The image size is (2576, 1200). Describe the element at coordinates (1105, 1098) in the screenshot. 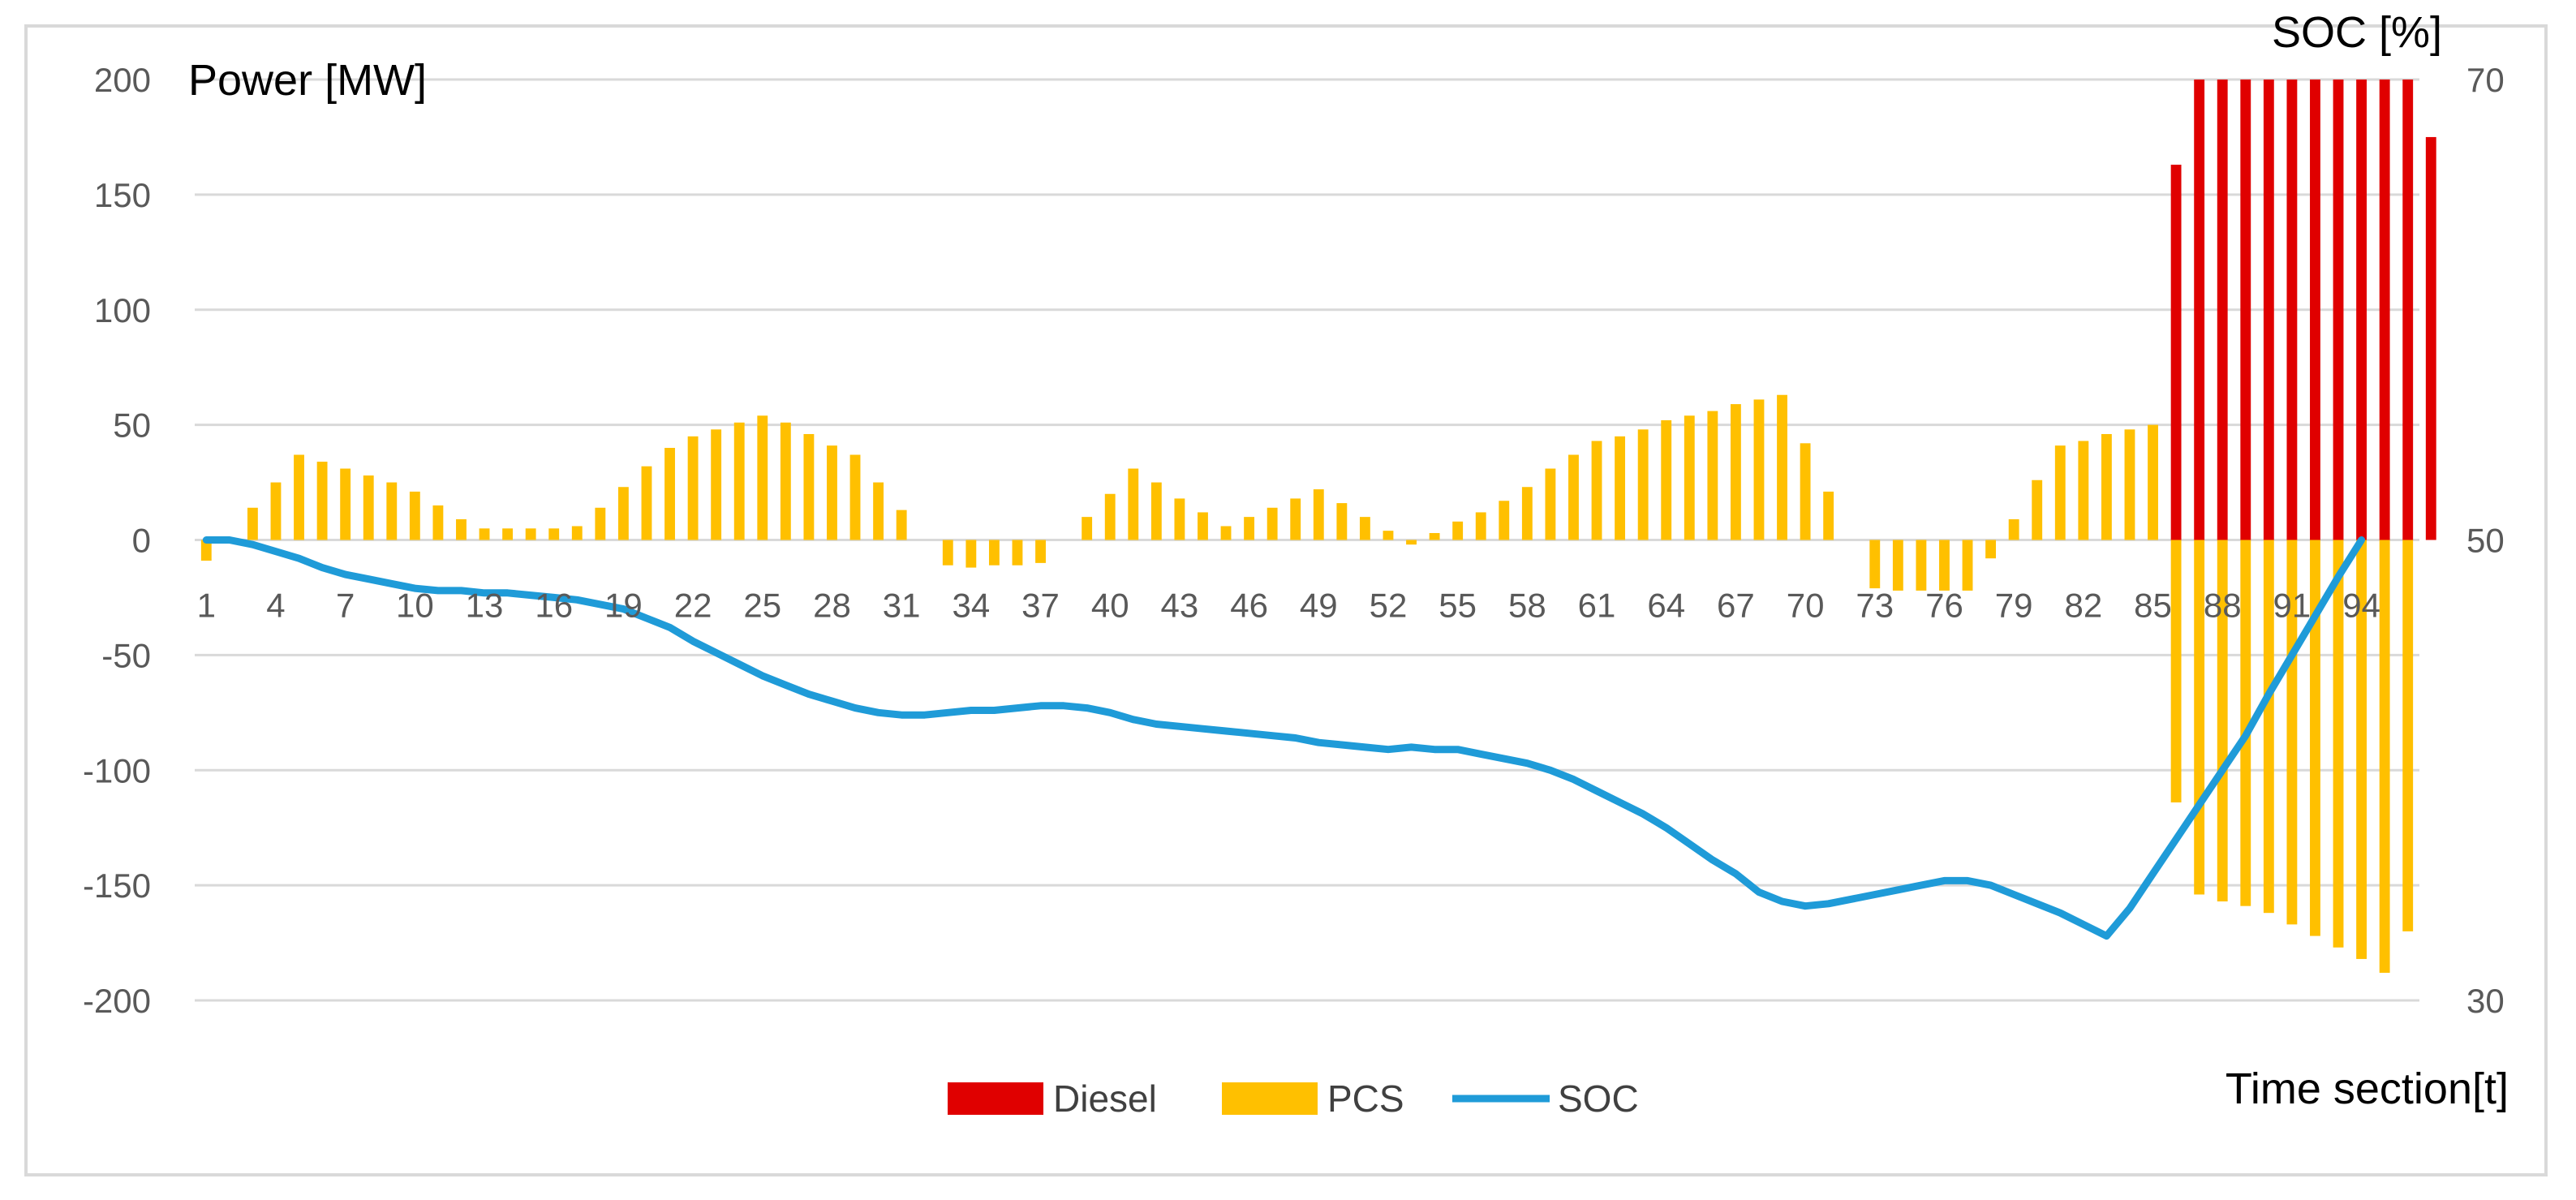

I see `legend-label-diesel: Diesel` at that location.